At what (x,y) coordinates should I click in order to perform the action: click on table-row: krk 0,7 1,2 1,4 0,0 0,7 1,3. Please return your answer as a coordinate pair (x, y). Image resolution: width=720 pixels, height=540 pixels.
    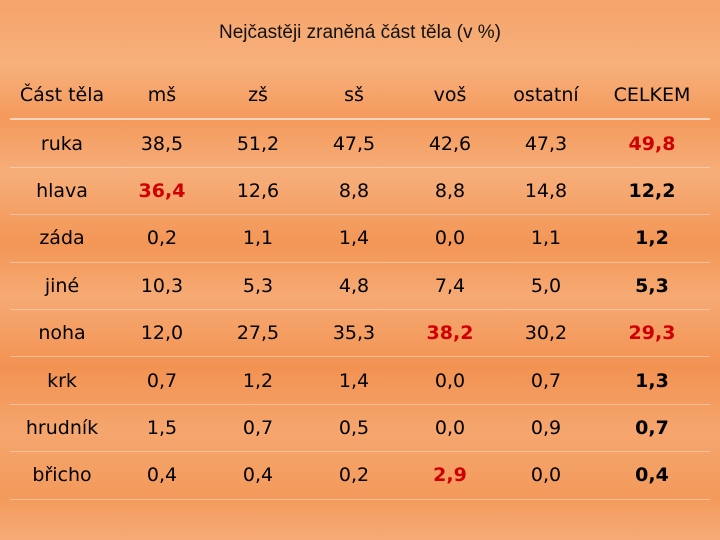
    Looking at the image, I should click on (360, 380).